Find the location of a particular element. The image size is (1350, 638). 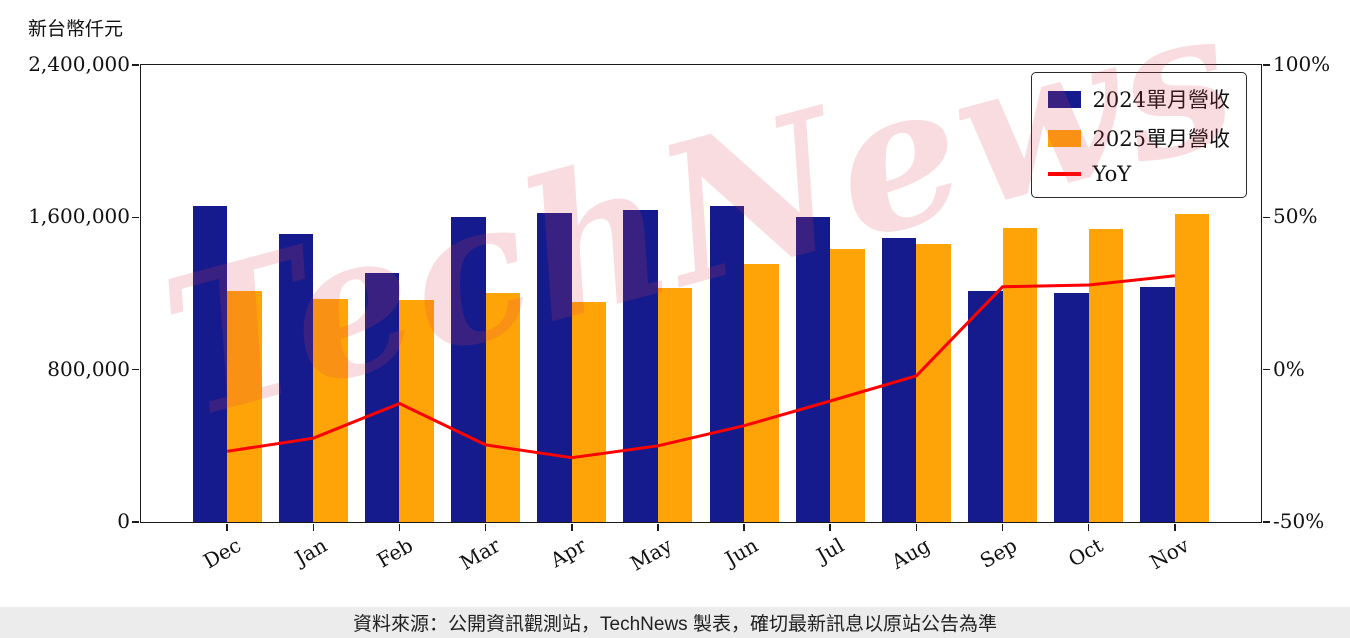

left-tick-label-0: 0 is located at coordinates (123, 521).